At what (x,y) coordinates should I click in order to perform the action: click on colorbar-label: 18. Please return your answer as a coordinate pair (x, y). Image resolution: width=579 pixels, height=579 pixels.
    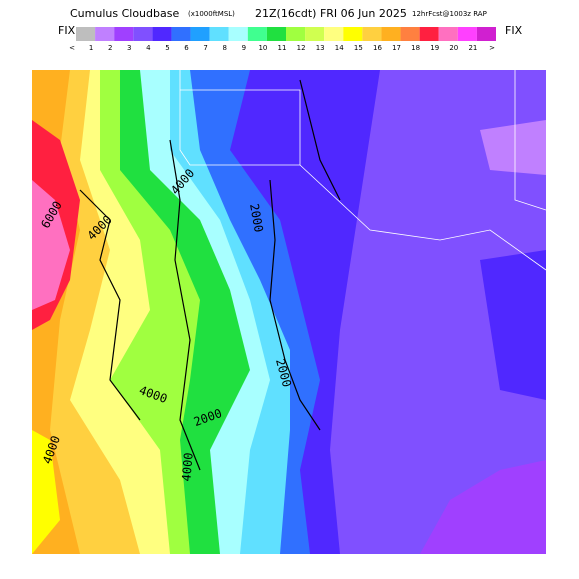
    Looking at the image, I should click on (415, 48).